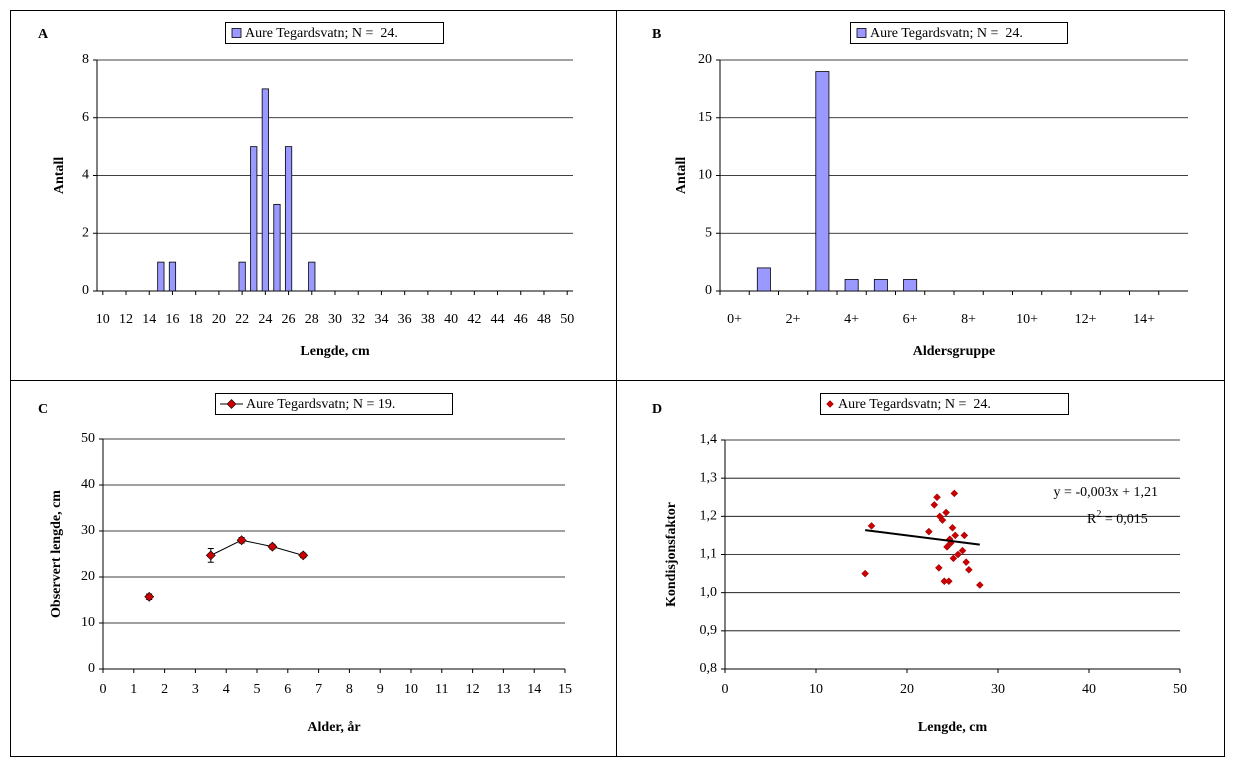 The width and height of the screenshot is (1233, 760). What do you see at coordinates (793, 319) in the screenshot?
I see `x-tick-label: 2+` at bounding box center [793, 319].